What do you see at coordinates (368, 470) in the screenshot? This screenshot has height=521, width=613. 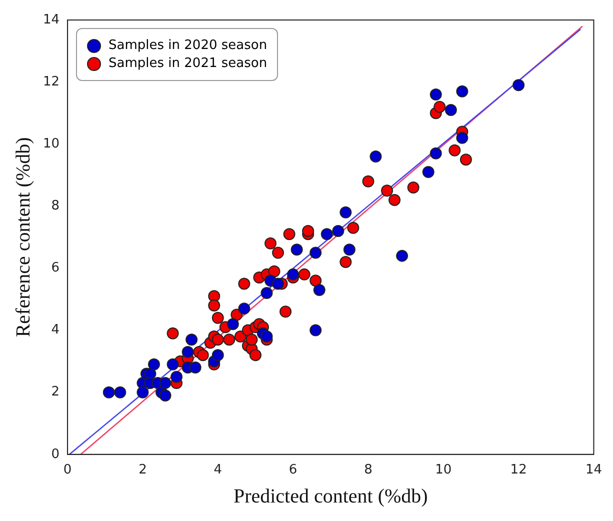 I see `x-tick-label: 8` at bounding box center [368, 470].